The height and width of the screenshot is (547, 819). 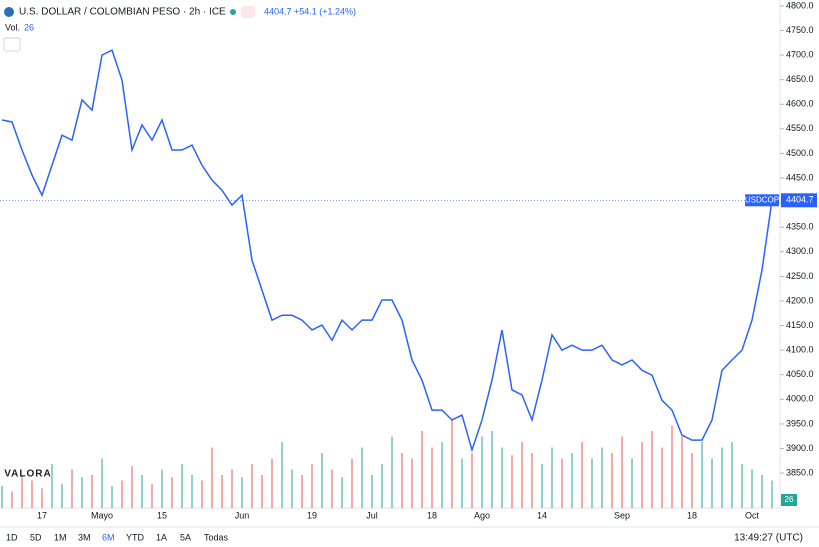 What do you see at coordinates (216, 537) in the screenshot?
I see `range-button: Todas` at bounding box center [216, 537].